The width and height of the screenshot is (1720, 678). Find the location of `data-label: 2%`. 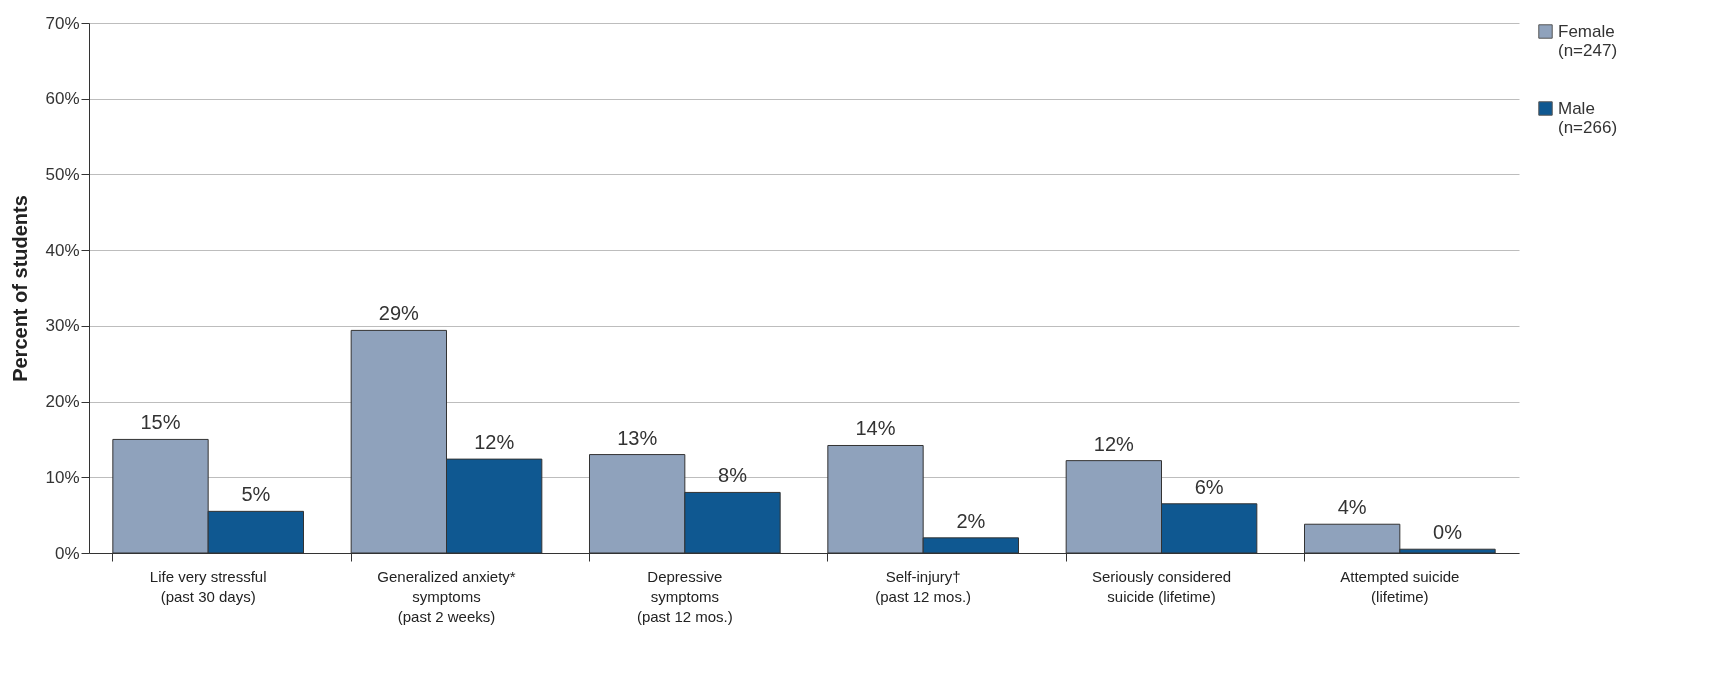

data-label: 2% is located at coordinates (971, 520).